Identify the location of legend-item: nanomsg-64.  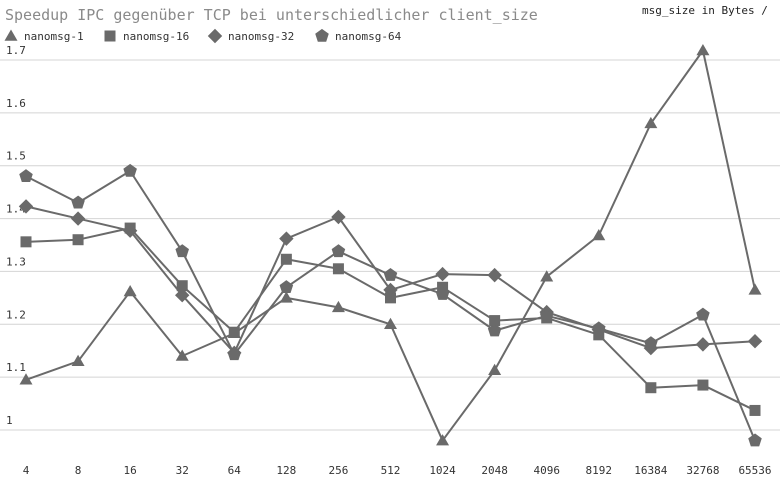
(358, 35).